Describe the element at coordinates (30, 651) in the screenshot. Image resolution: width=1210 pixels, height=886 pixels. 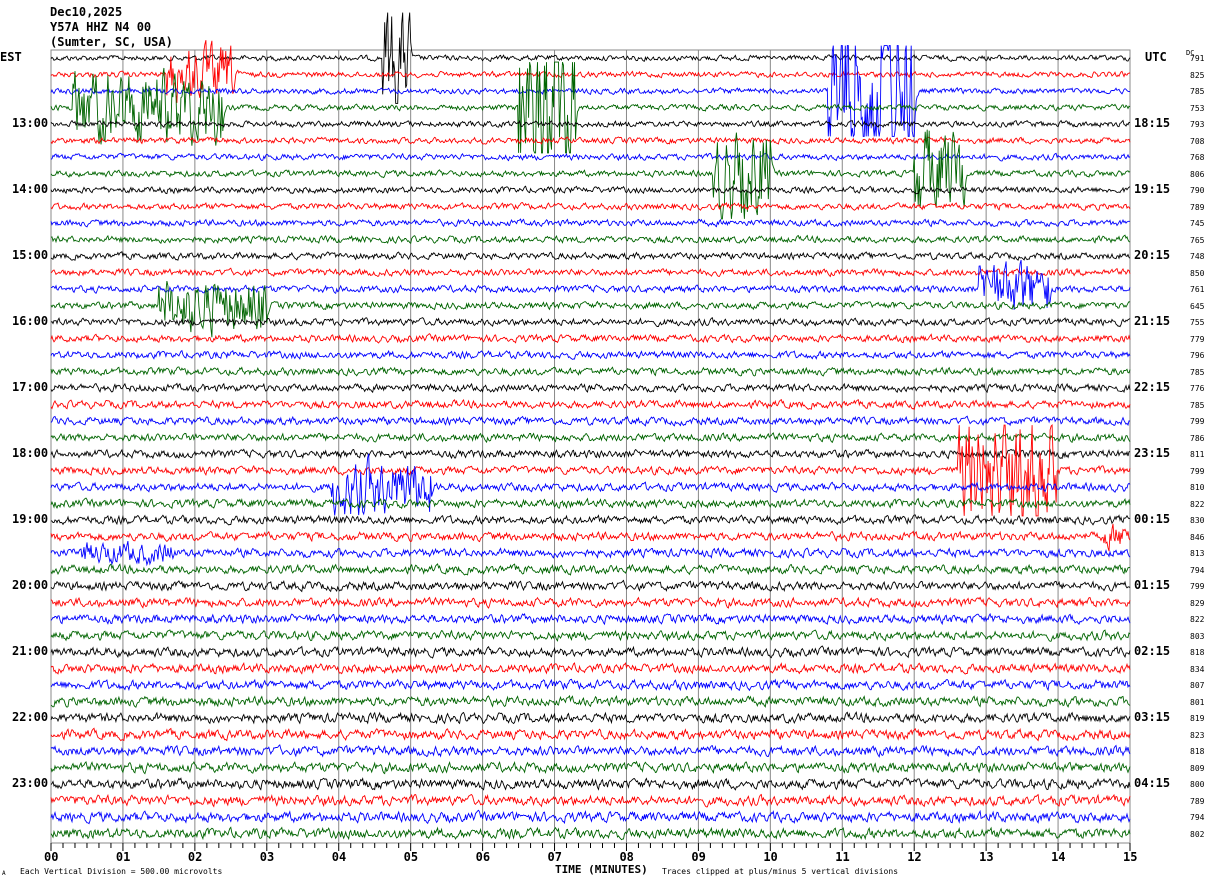
I see `left-hour-label: 21:00` at that location.